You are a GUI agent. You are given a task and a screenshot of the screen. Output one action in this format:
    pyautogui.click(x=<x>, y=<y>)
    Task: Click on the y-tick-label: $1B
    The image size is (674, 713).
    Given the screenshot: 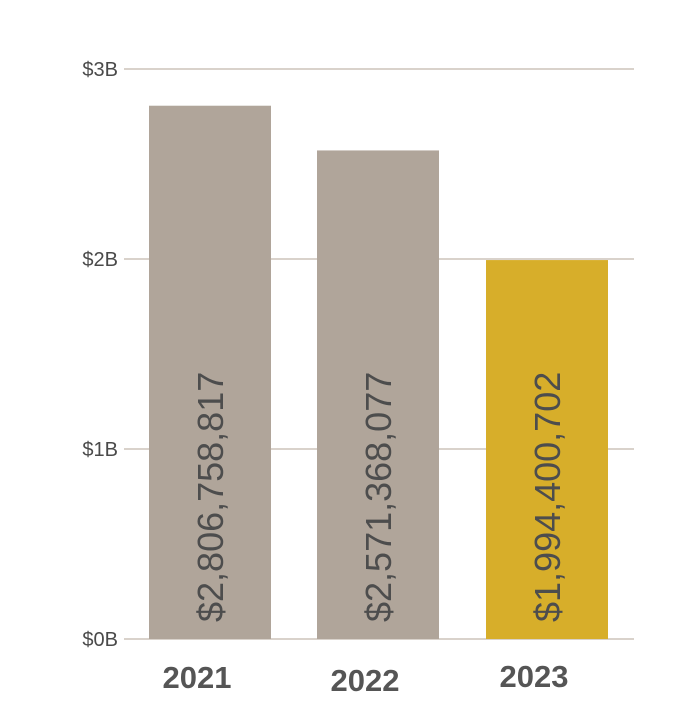 What is the action you would take?
    pyautogui.click(x=100, y=450)
    